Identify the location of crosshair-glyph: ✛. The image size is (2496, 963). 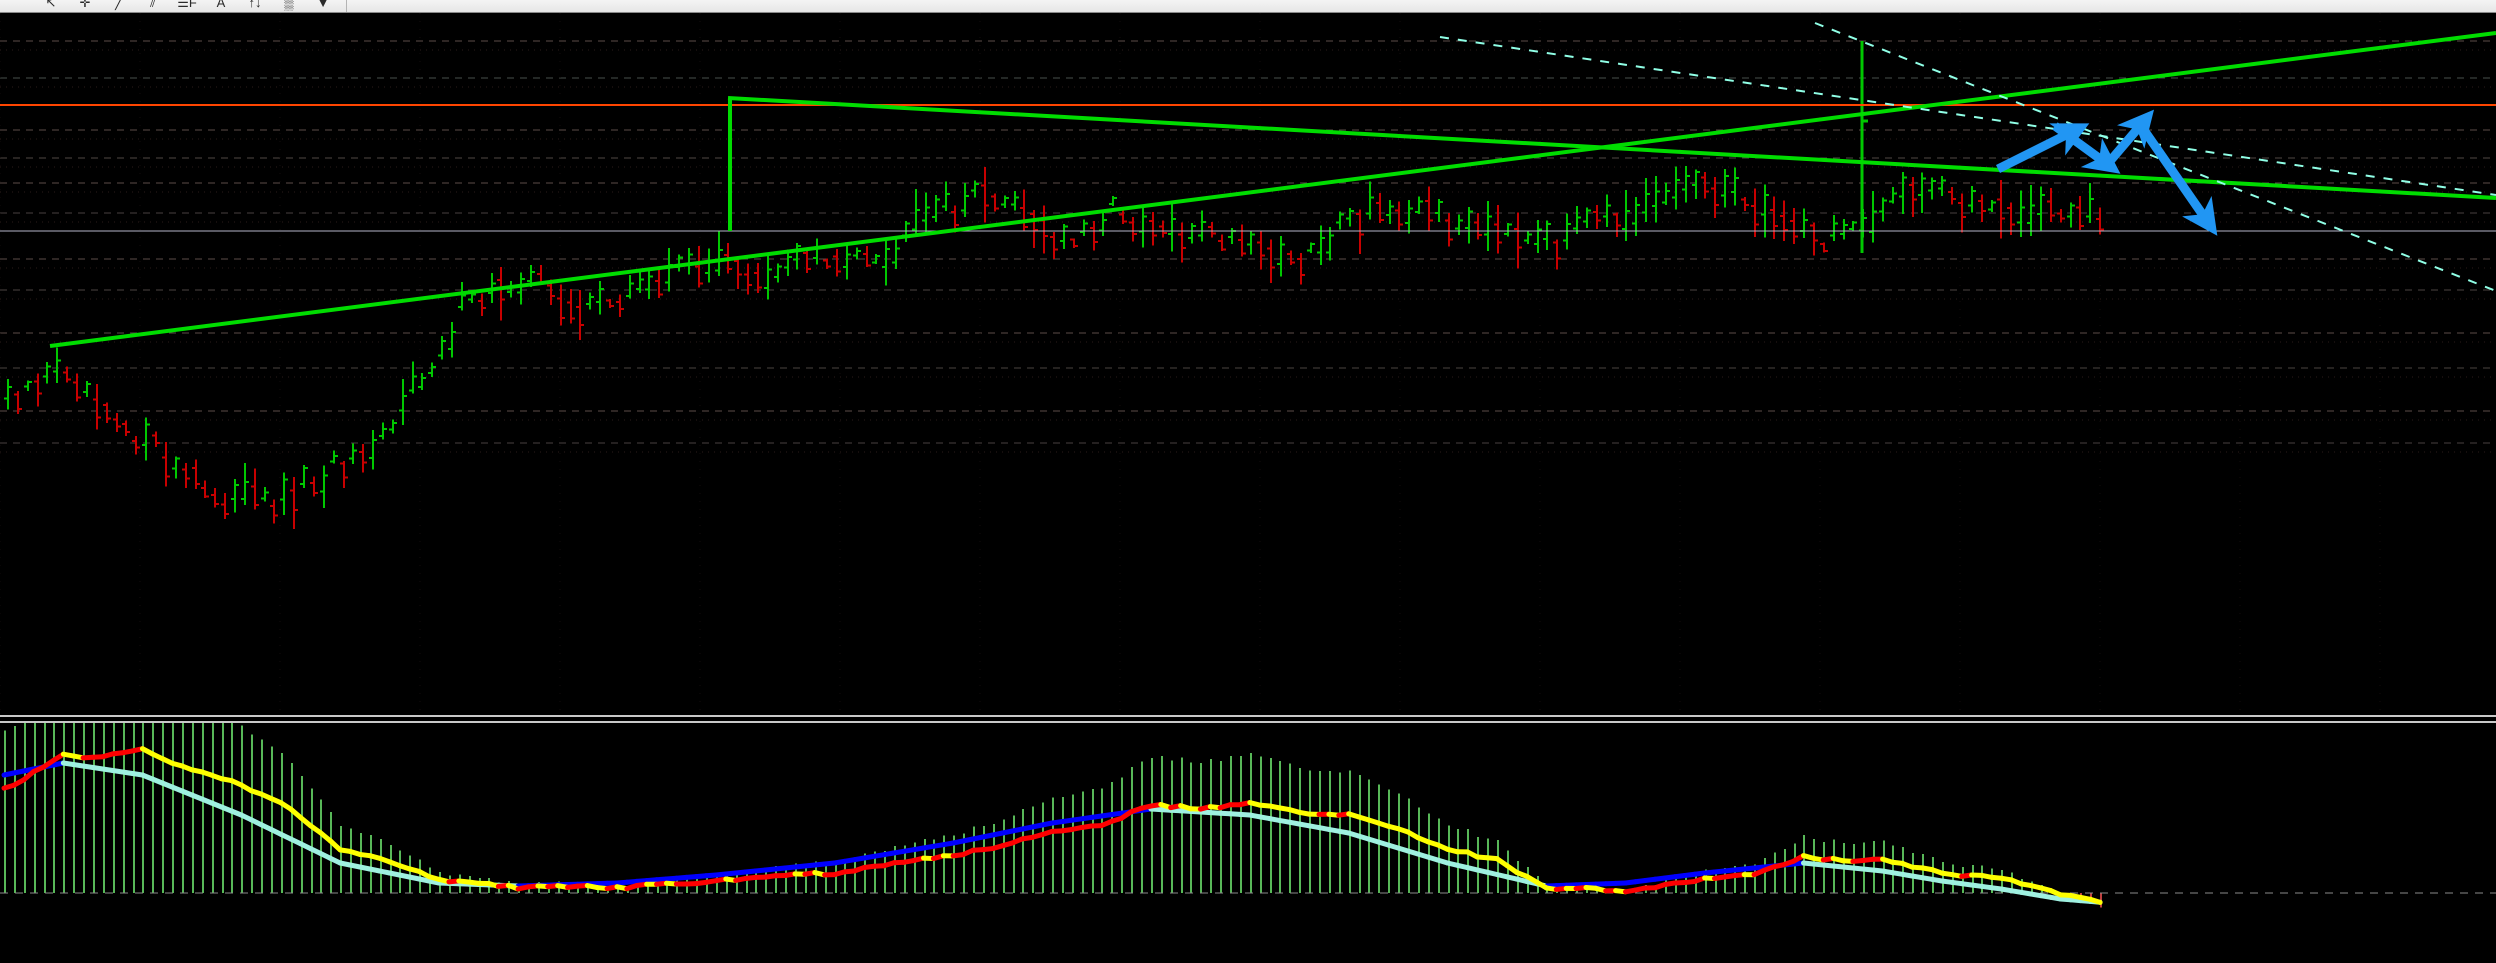
(85, 5).